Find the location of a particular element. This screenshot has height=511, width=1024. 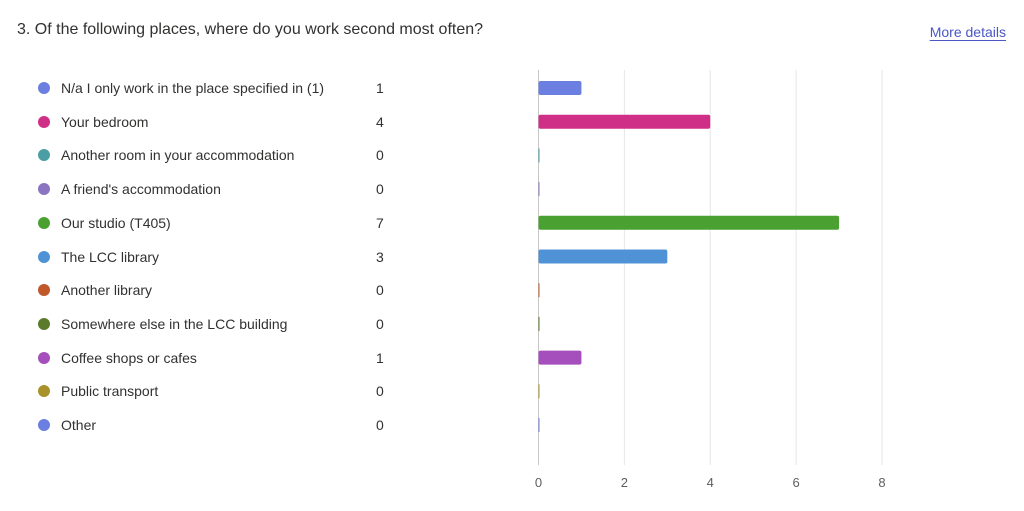

legend-item: A friend's accommodation 0 is located at coordinates (218, 189).